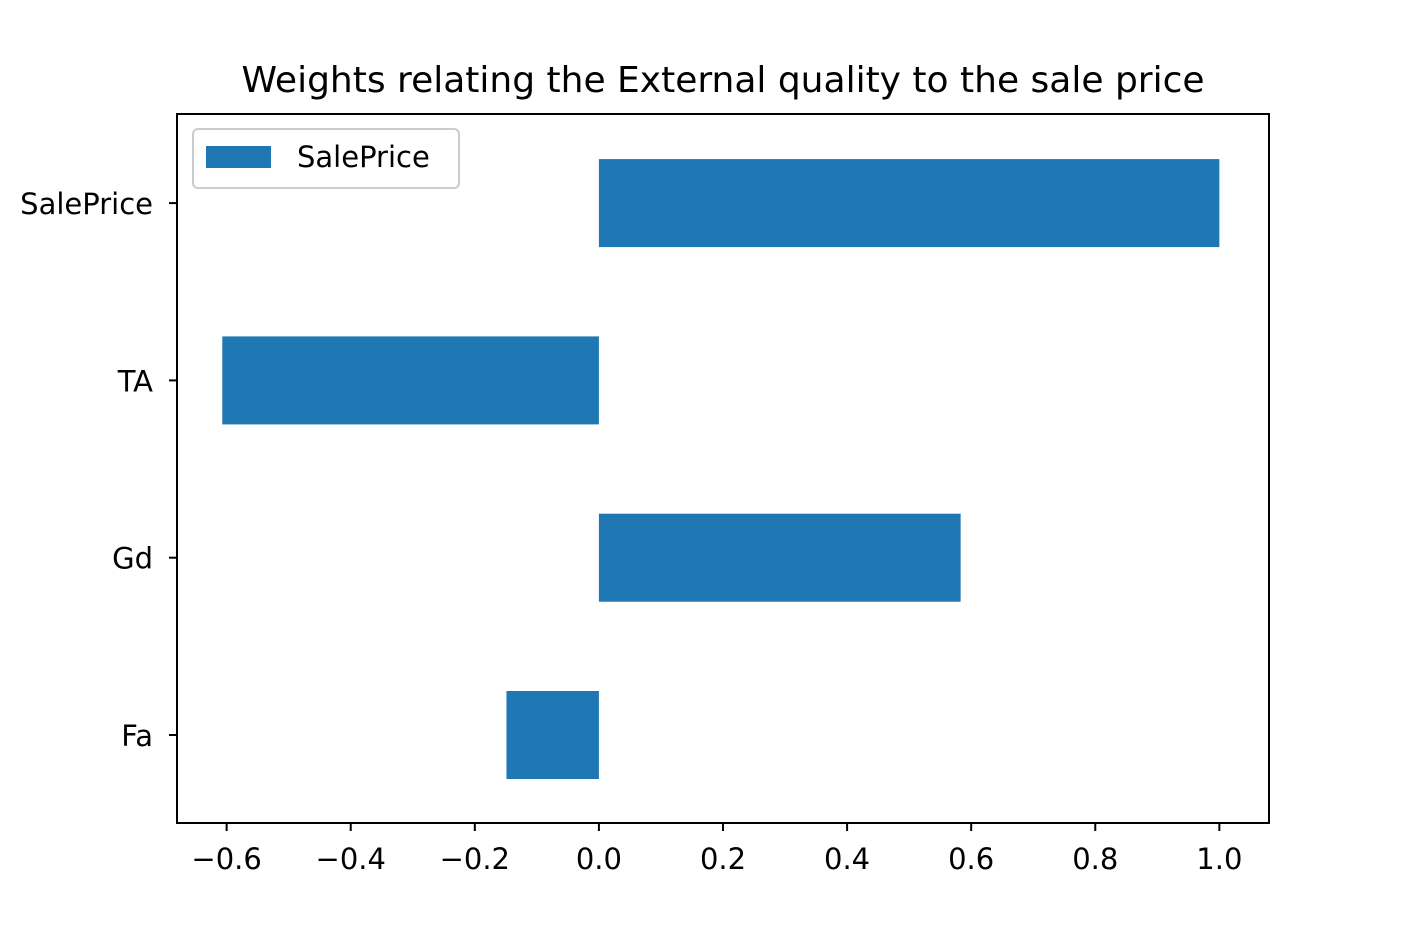 This screenshot has height=940, width=1410. Describe the element at coordinates (137, 736) in the screenshot. I see `y-tick-label-fa: Fa` at that location.